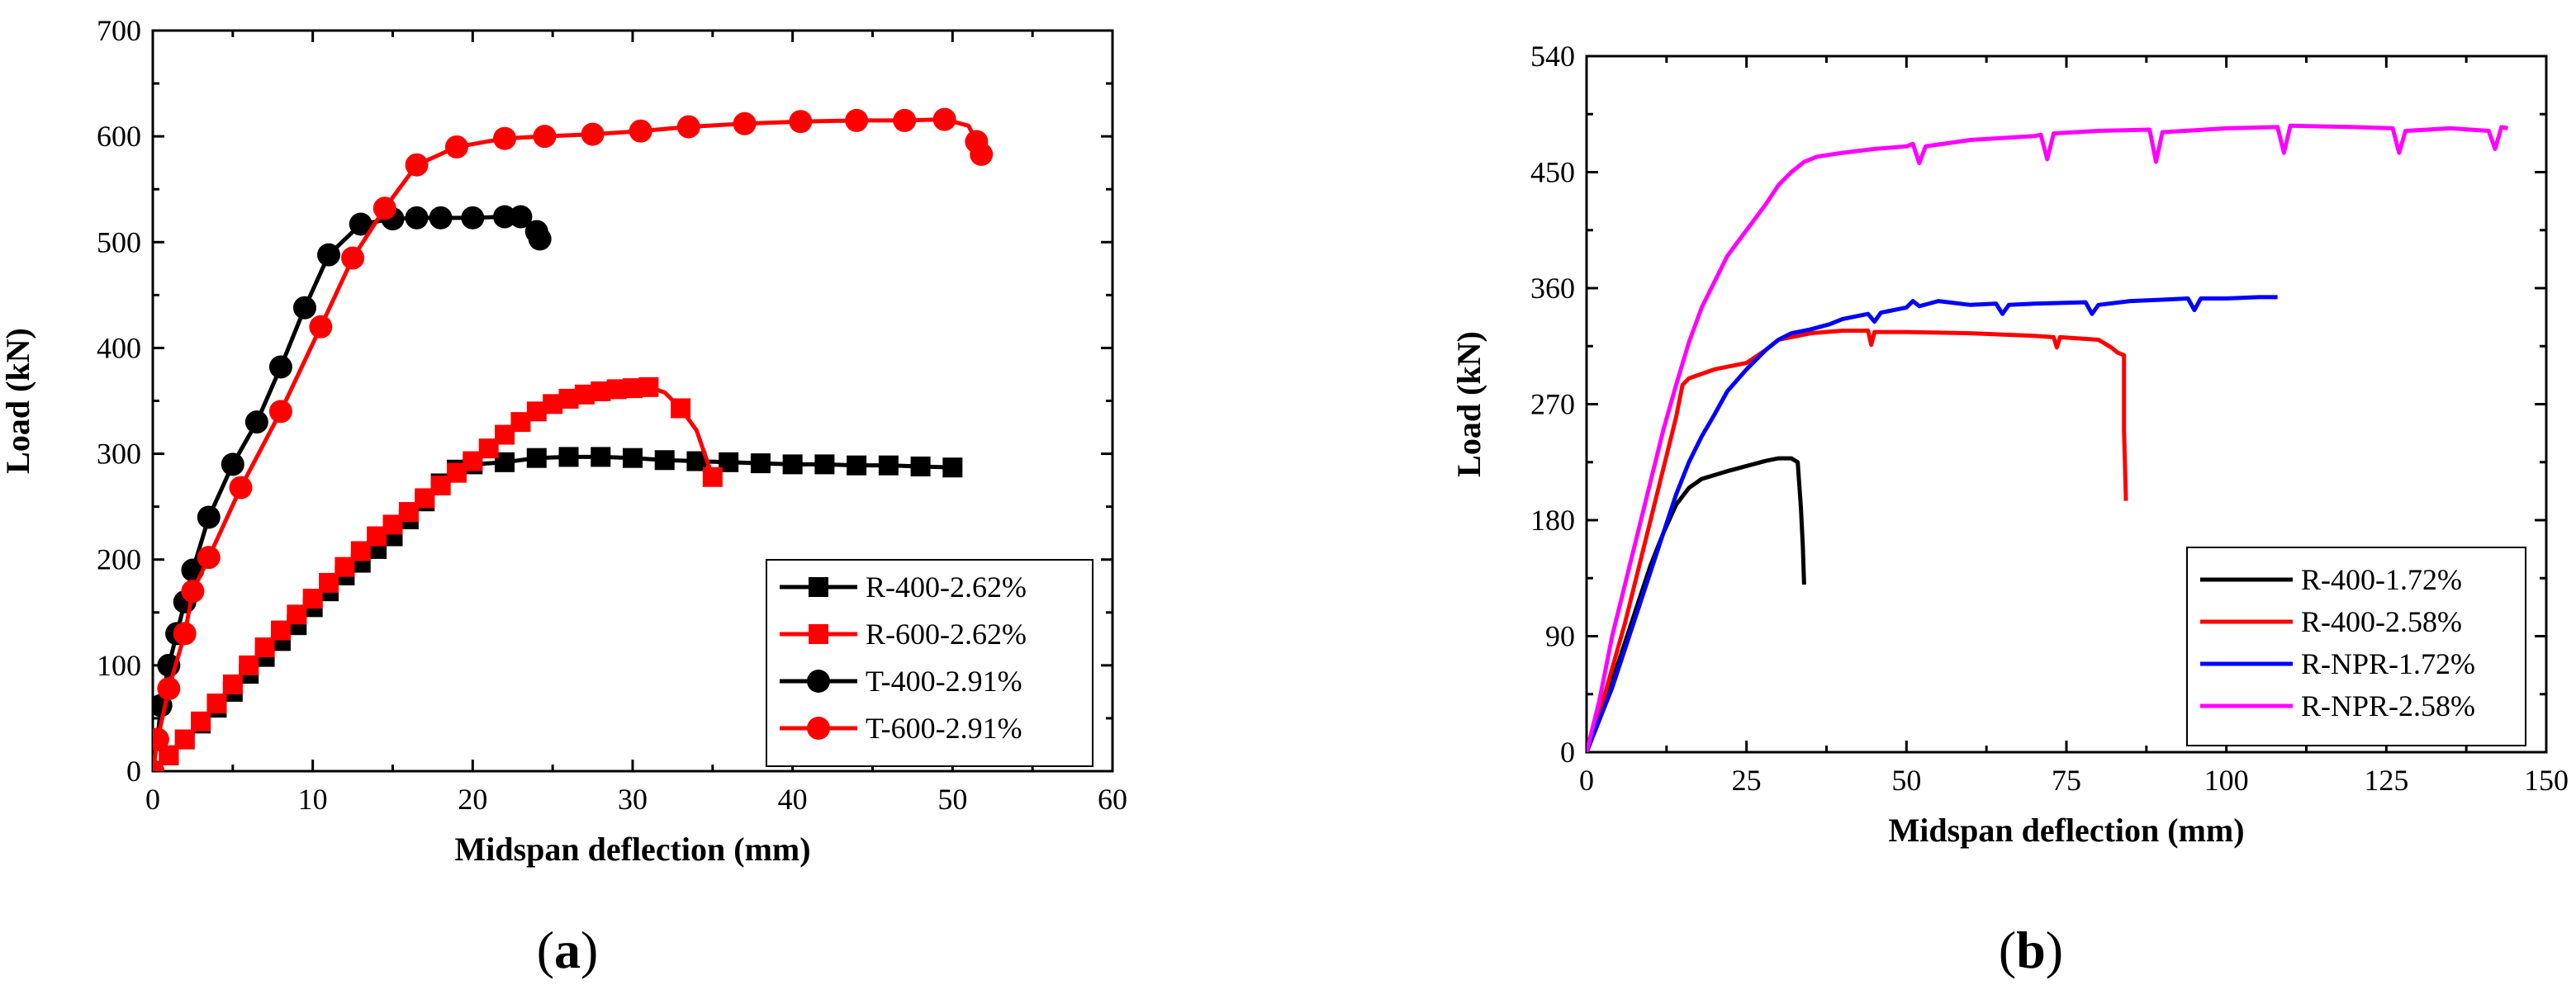 The image size is (2576, 1004). Describe the element at coordinates (119, 31) in the screenshot. I see `y-tick-label: 700` at that location.